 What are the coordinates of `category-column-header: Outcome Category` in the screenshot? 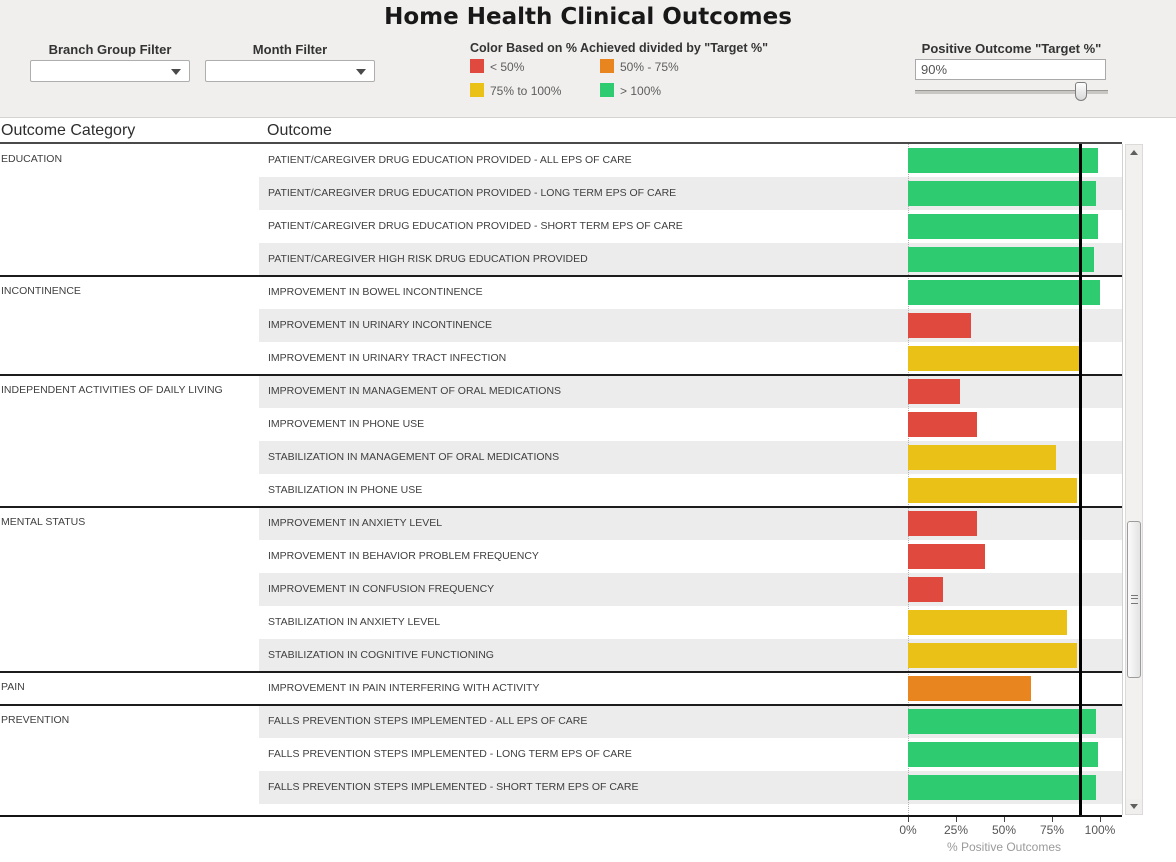 It's located at (68, 130).